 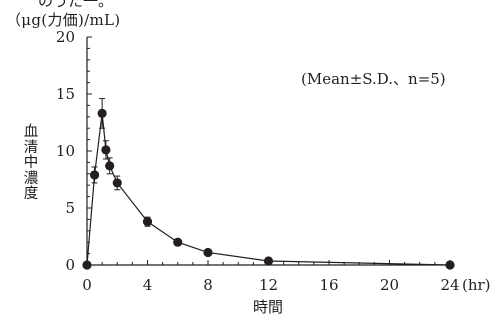 I want to click on x-tick-label: 16, so click(x=328, y=285).